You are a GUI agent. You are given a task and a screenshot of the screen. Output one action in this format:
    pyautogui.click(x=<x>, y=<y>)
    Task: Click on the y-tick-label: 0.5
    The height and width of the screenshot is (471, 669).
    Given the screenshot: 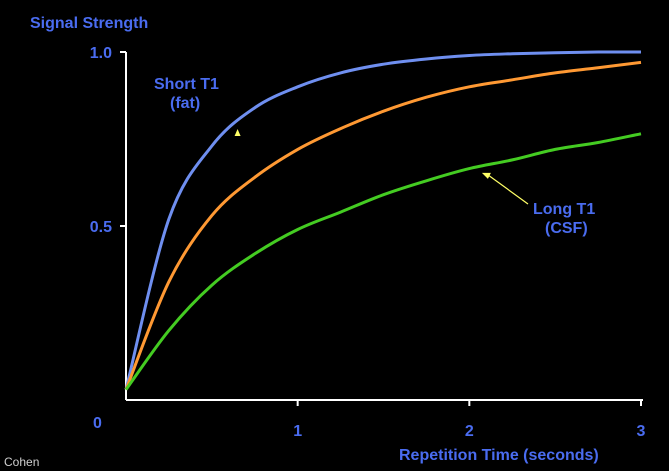 What is the action you would take?
    pyautogui.click(x=101, y=227)
    